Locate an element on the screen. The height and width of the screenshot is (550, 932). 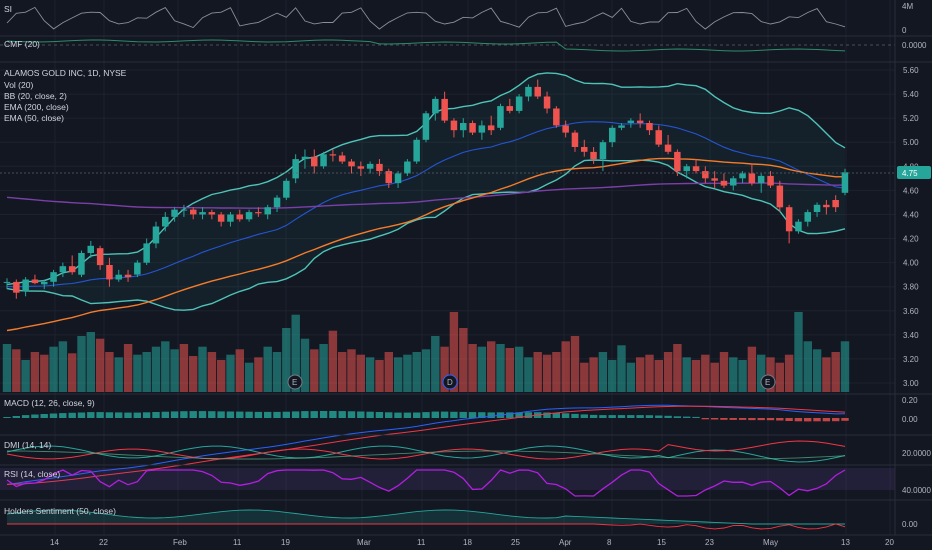
dividend-marker-label: D is located at coordinates (450, 382).